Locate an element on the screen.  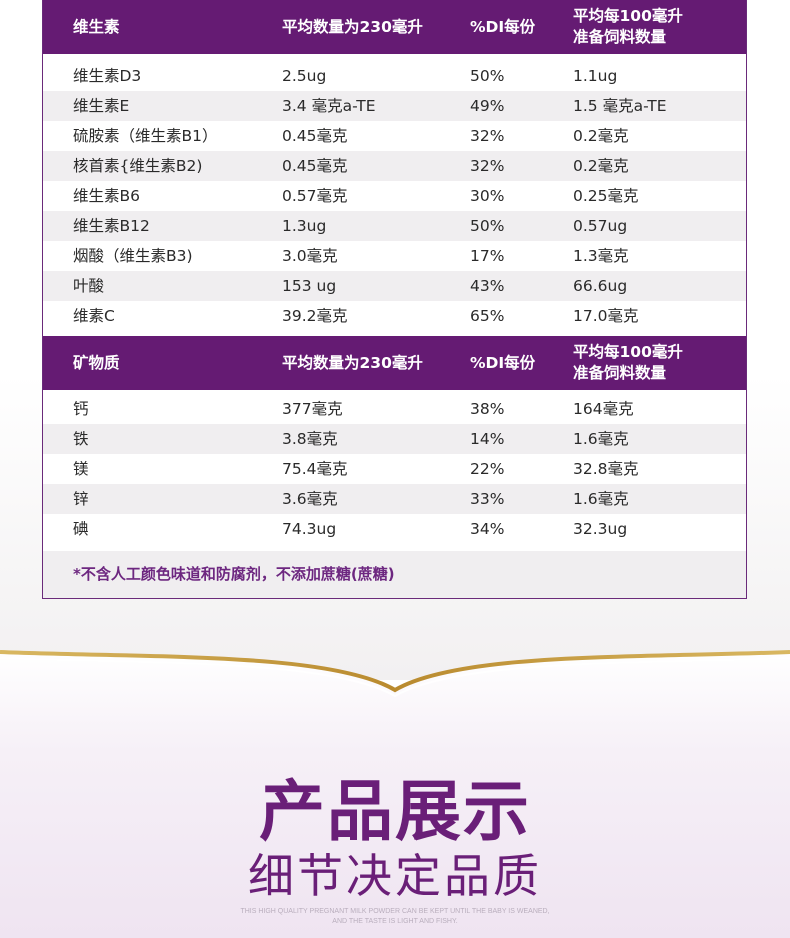
cell-avg-100ml: 1.3毫克 is located at coordinates (601, 256).